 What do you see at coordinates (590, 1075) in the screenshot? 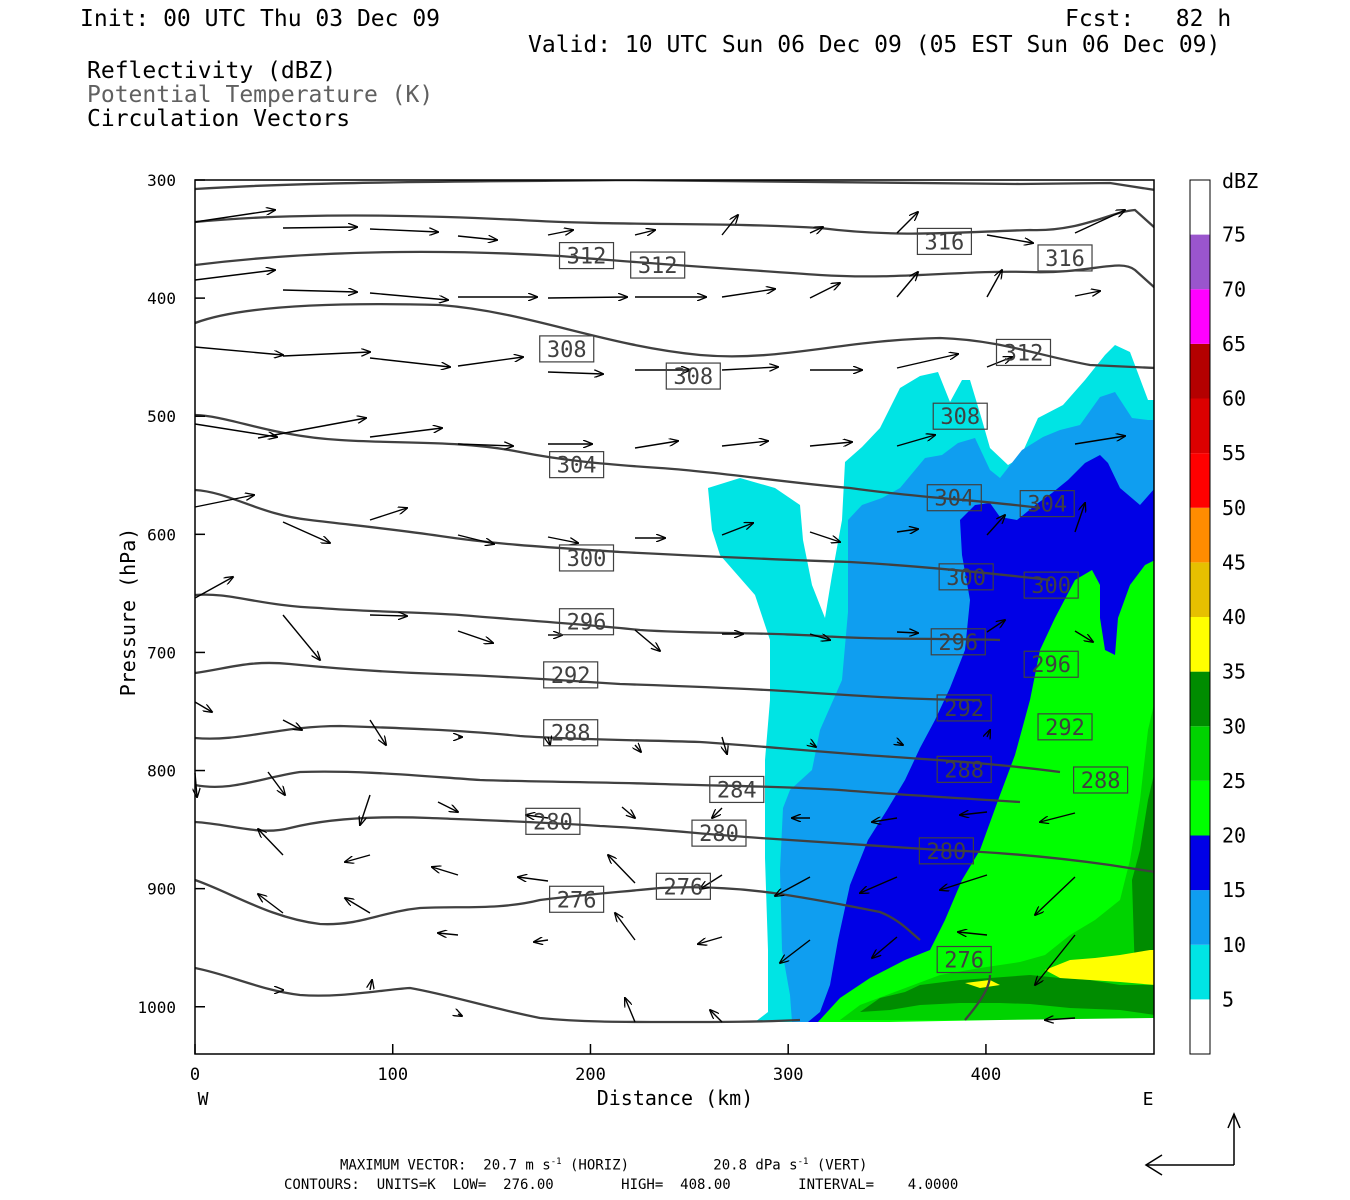
I see `x-tick-label: 200` at bounding box center [590, 1075].